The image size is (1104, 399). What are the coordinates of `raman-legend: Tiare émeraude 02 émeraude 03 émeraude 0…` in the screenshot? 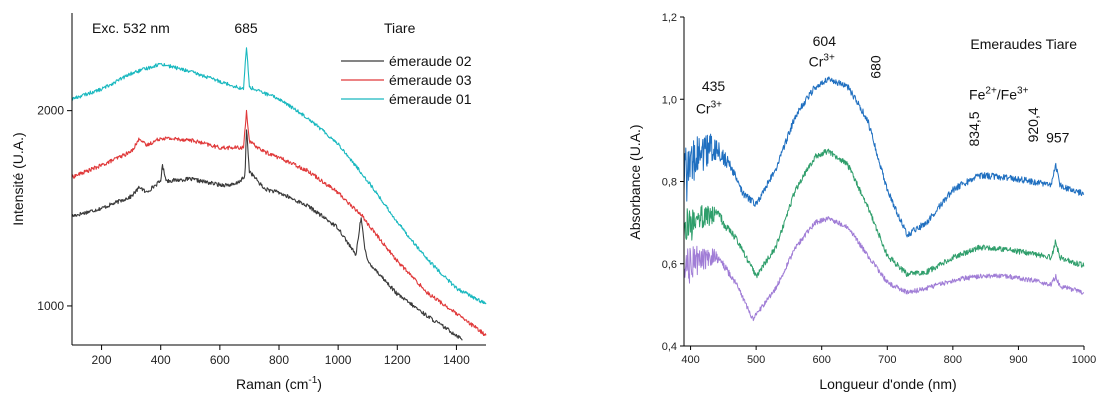 It's located at (406, 63).